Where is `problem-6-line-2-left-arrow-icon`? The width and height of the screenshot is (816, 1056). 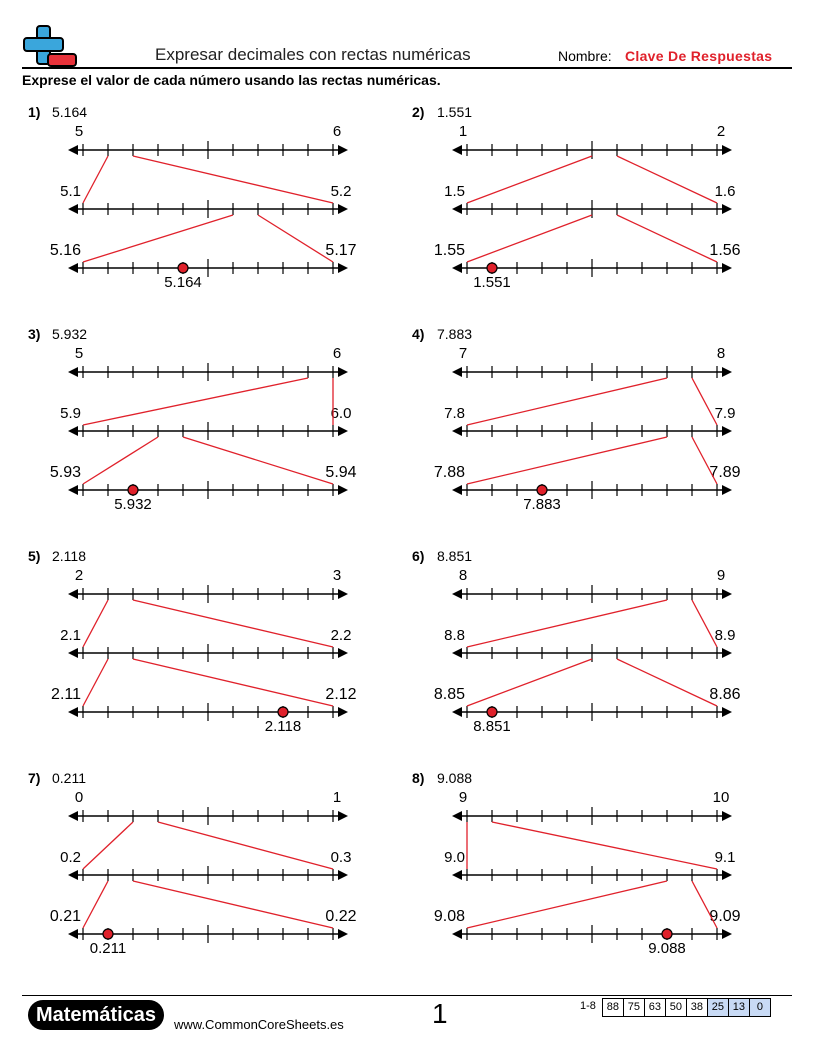
problem-6-line-2-left-arrow-icon is located at coordinates (457, 653).